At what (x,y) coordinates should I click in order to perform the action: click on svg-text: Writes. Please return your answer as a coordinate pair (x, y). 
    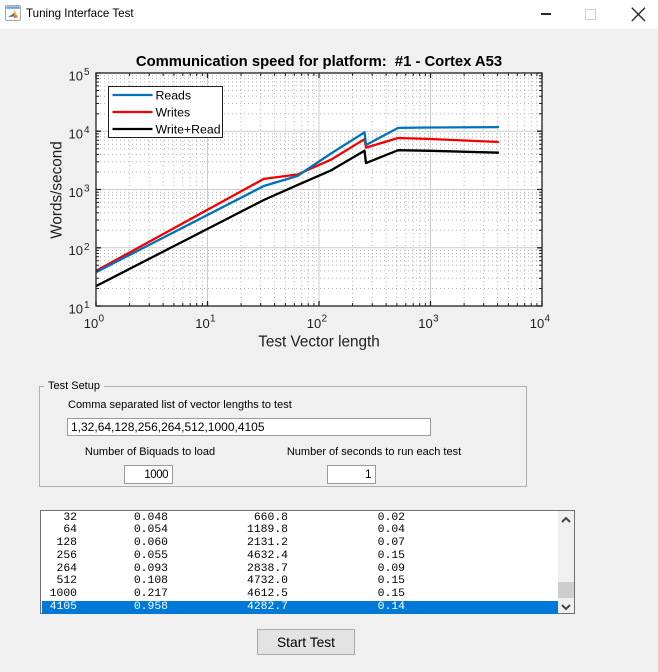
    Looking at the image, I should click on (173, 113).